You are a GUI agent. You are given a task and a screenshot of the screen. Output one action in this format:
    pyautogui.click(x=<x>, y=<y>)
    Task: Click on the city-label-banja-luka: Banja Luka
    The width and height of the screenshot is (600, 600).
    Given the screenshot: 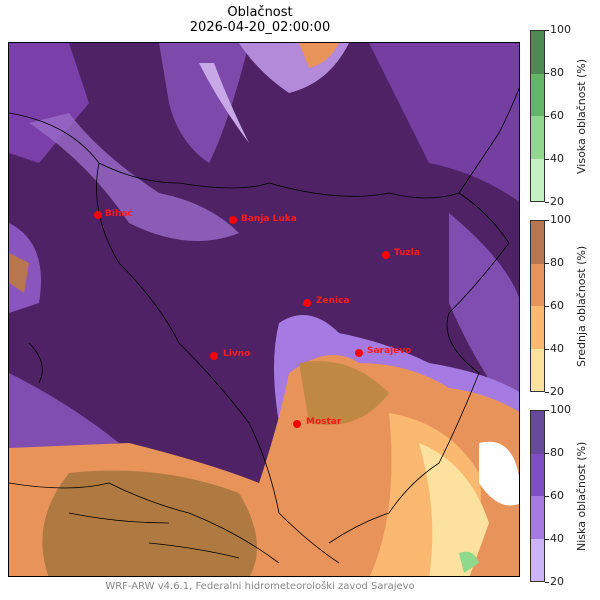 What is the action you would take?
    pyautogui.click(x=269, y=219)
    